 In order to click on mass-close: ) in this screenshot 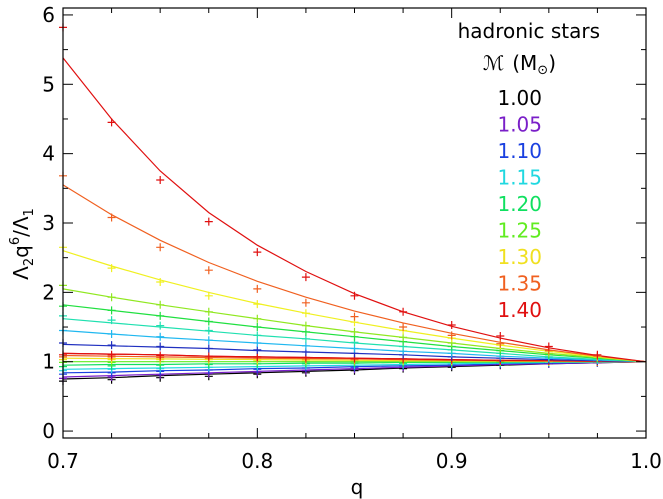, I will do `click(552, 63)`.